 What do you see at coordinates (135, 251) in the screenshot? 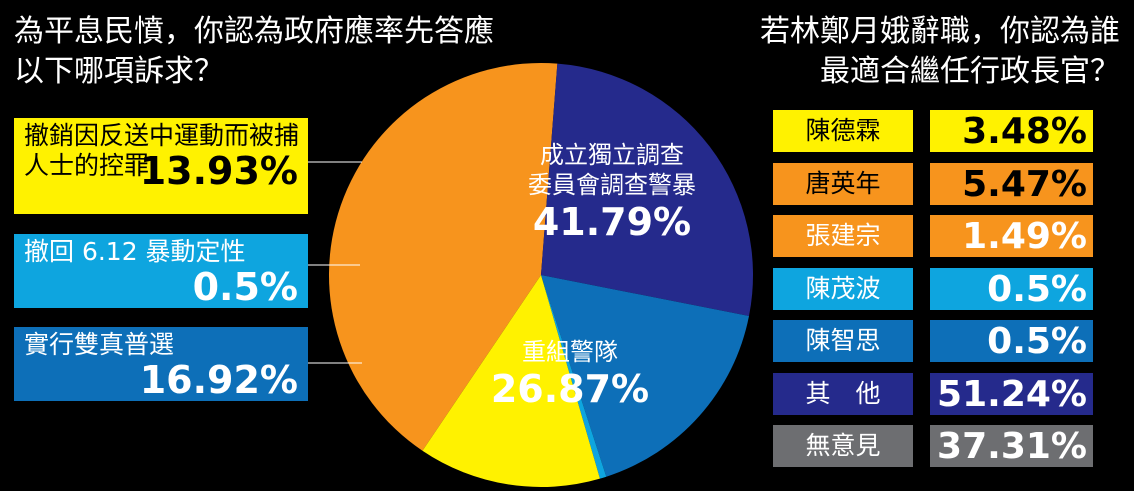
I see `pie-slice-label: 撤回 6.12 暴動定性` at bounding box center [135, 251].